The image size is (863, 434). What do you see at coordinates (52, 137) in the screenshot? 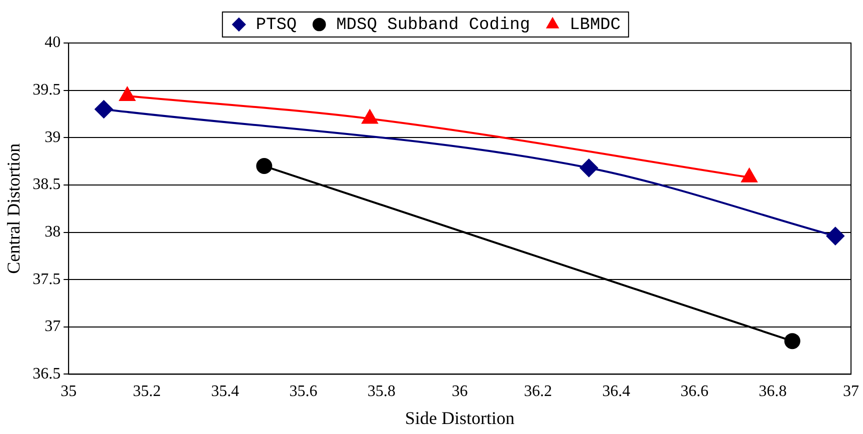
I see `y-tick-label: 39` at bounding box center [52, 137].